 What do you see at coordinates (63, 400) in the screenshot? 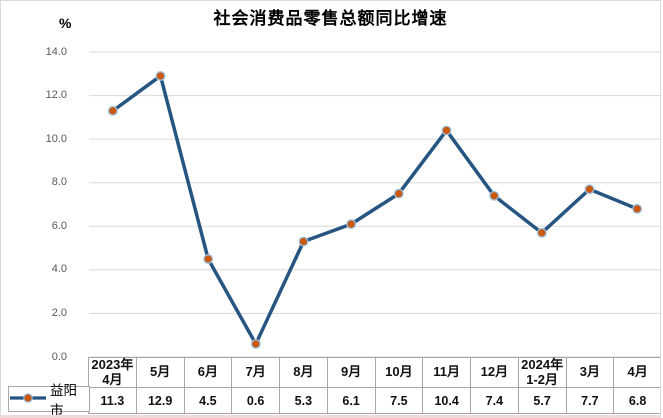
I see `legend-series-label: 益阳市` at bounding box center [63, 400].